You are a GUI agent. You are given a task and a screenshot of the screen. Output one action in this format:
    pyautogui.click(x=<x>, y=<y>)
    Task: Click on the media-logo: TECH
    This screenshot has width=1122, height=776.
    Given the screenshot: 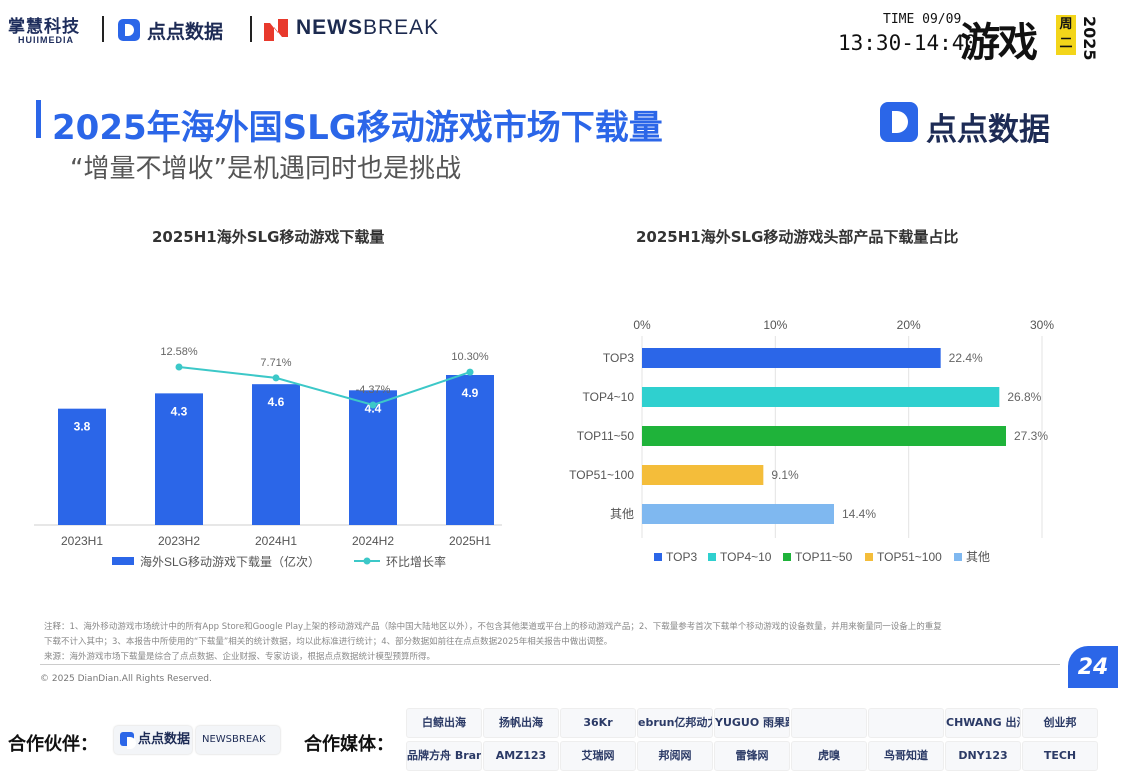 What is the action you would take?
    pyautogui.click(x=1060, y=756)
    